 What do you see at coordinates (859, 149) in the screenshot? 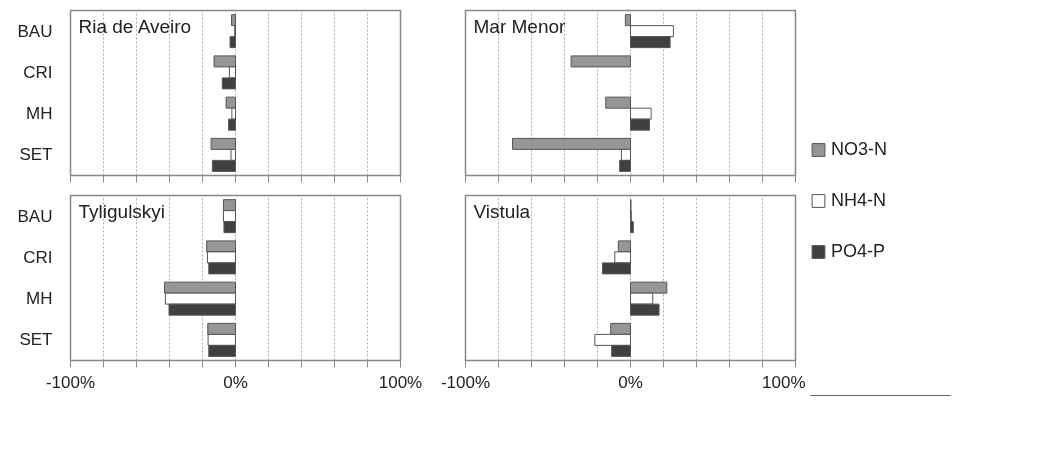
I see `legend-label: NO3-N` at bounding box center [859, 149].